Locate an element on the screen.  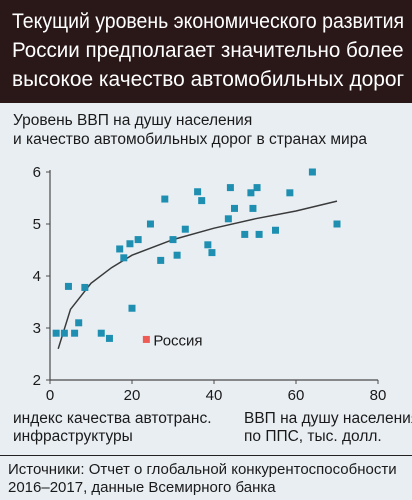
title-line-2: России предполагает значительно более is located at coordinates (208, 50).